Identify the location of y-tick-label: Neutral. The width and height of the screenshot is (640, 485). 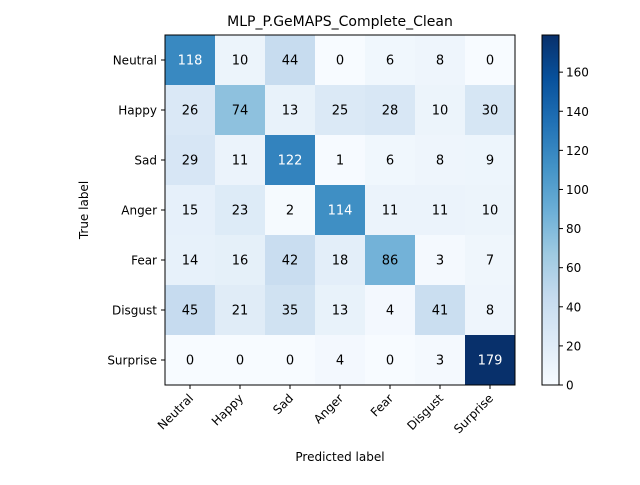
(135, 61).